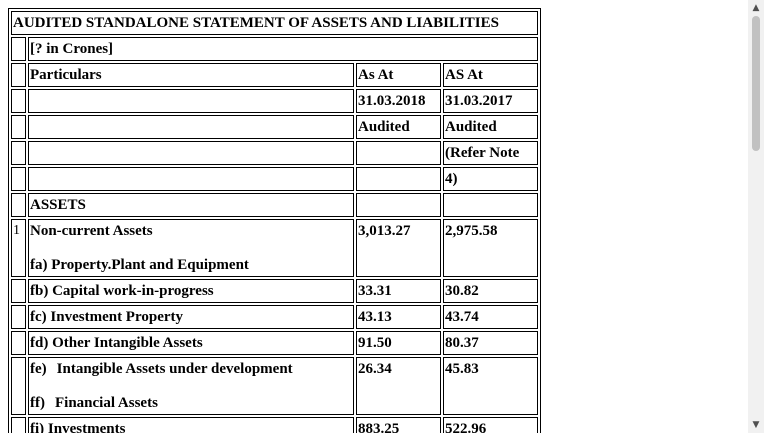 The height and width of the screenshot is (433, 764). I want to click on value-2018: 33.31, so click(398, 291).